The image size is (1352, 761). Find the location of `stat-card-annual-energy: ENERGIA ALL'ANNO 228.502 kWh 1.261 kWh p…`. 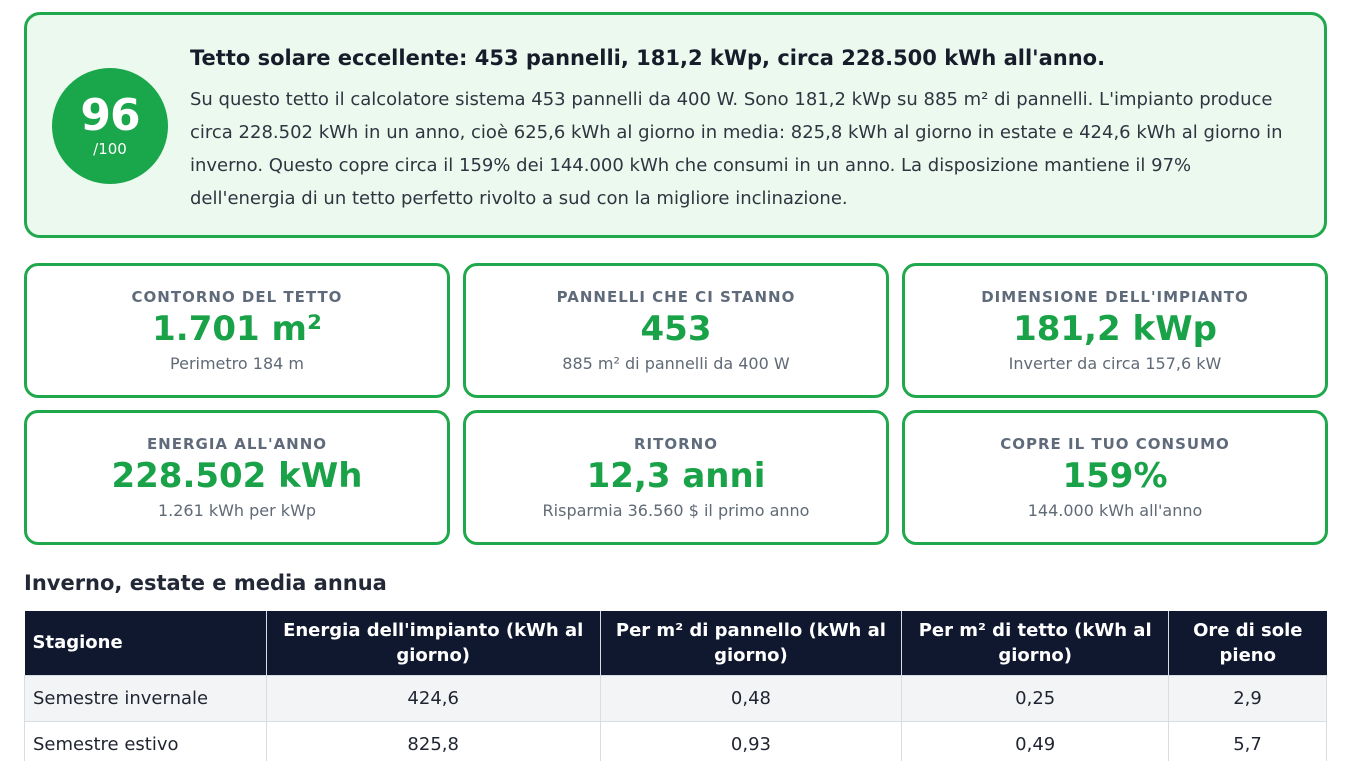

stat-card-annual-energy: ENERGIA ALL'ANNO 228.502 kWh 1.261 kWh p… is located at coordinates (237, 477).